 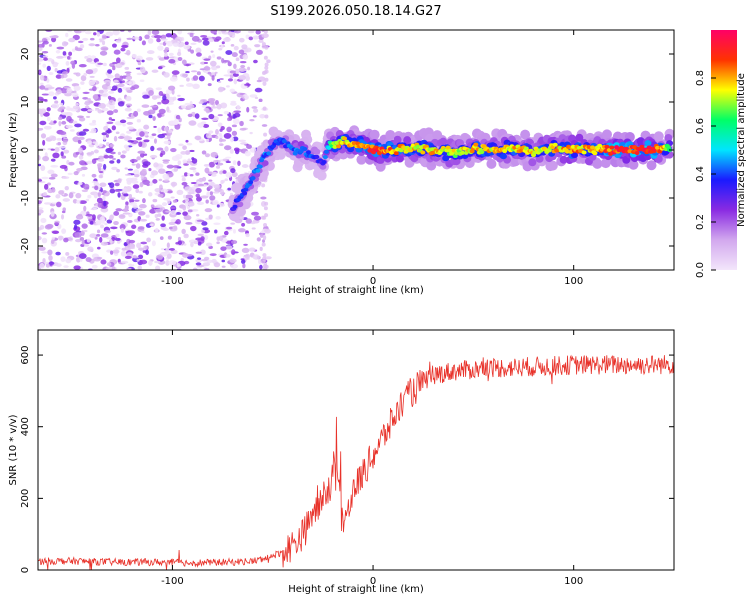 I want to click on colorbar-tick-label: 0.8, so click(x=700, y=78).